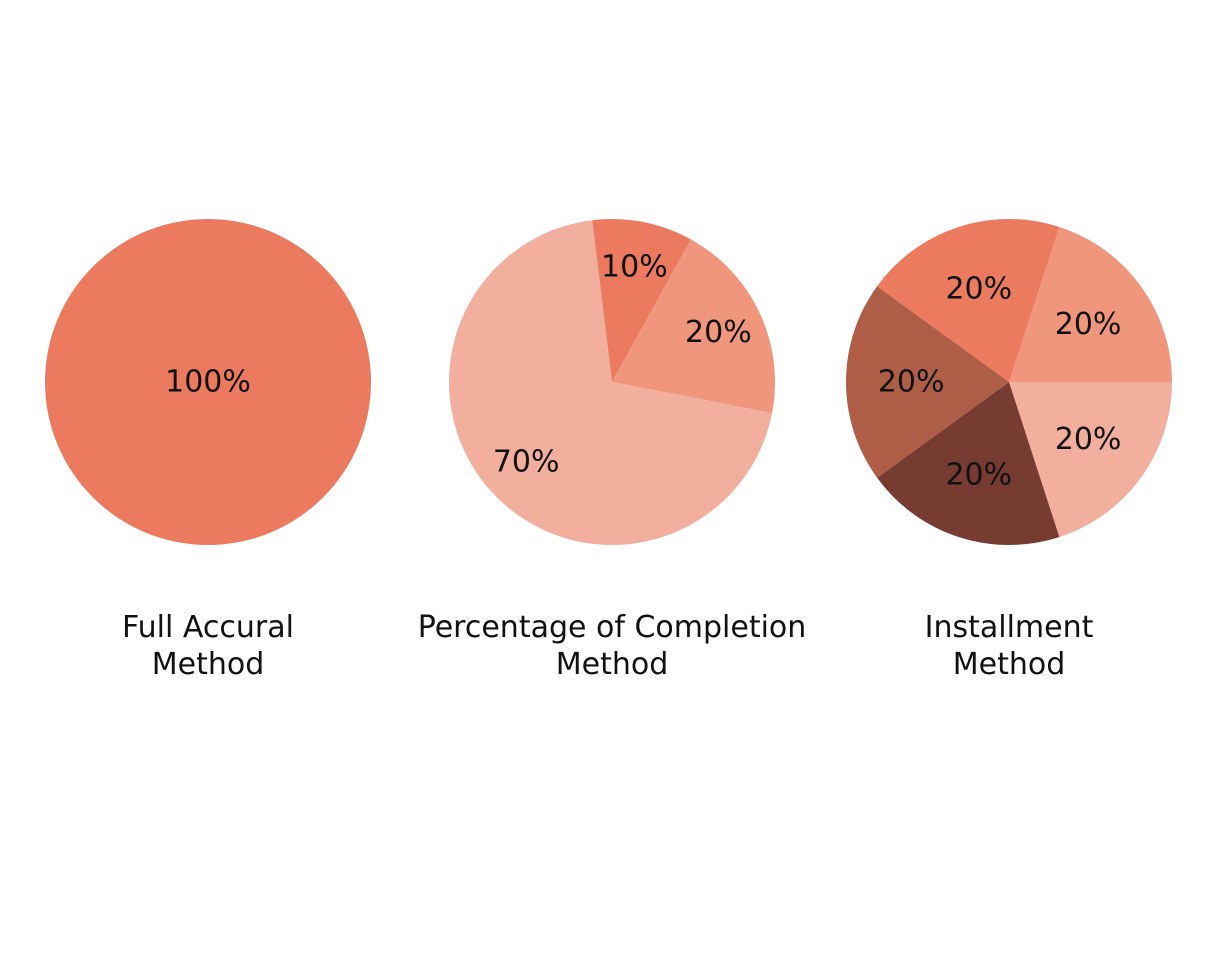  Describe the element at coordinates (208, 664) in the screenshot. I see `chart-title-full-accural-line-2: Method` at that location.